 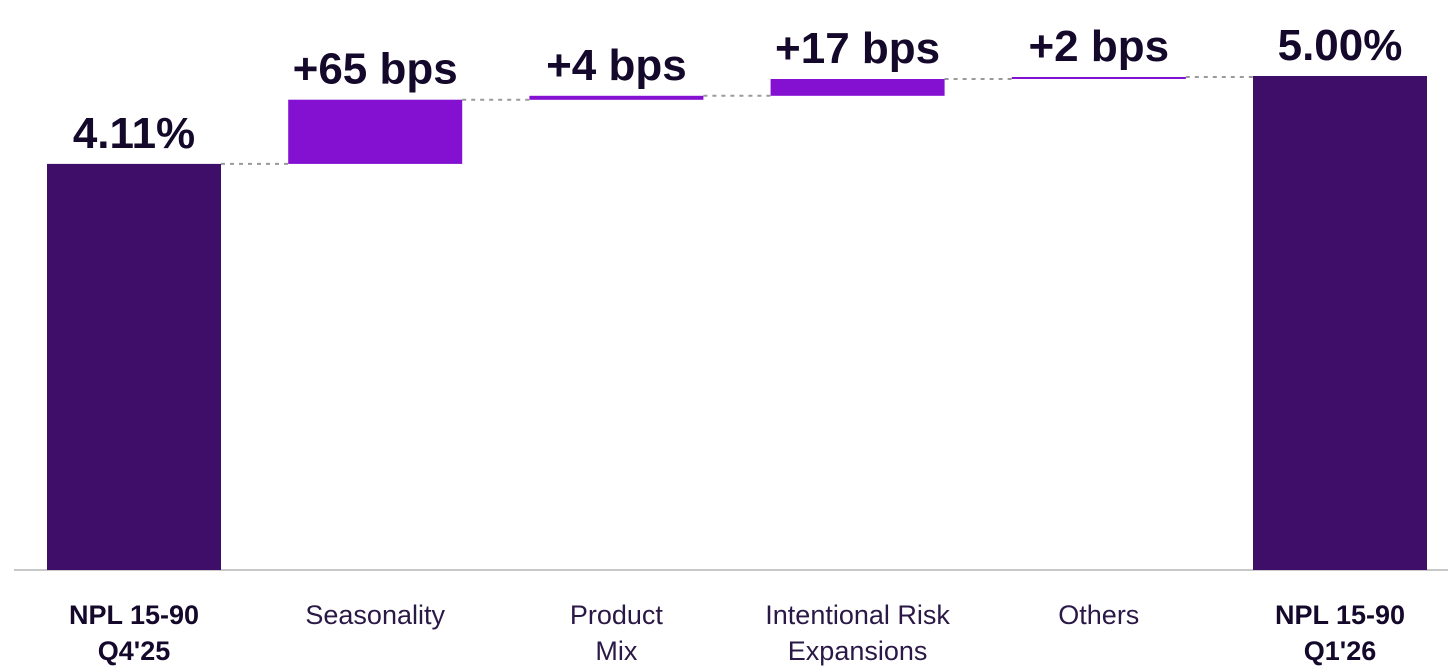 What do you see at coordinates (1098, 46) in the screenshot?
I see `value-label: +2 bps` at bounding box center [1098, 46].